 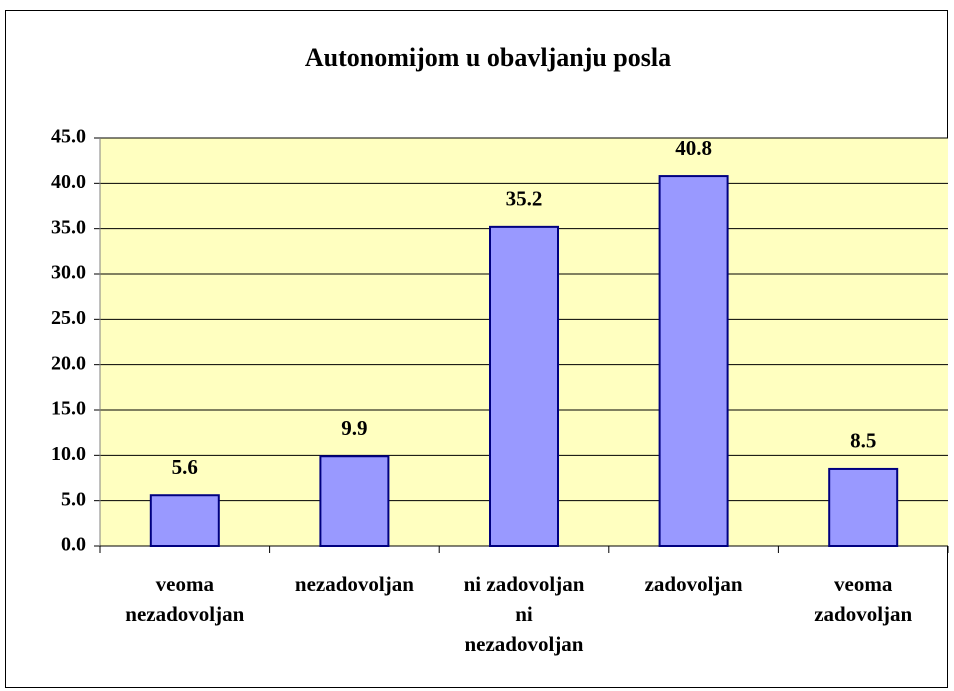 What do you see at coordinates (524, 614) in the screenshot?
I see `x-tick-label: ni` at bounding box center [524, 614].